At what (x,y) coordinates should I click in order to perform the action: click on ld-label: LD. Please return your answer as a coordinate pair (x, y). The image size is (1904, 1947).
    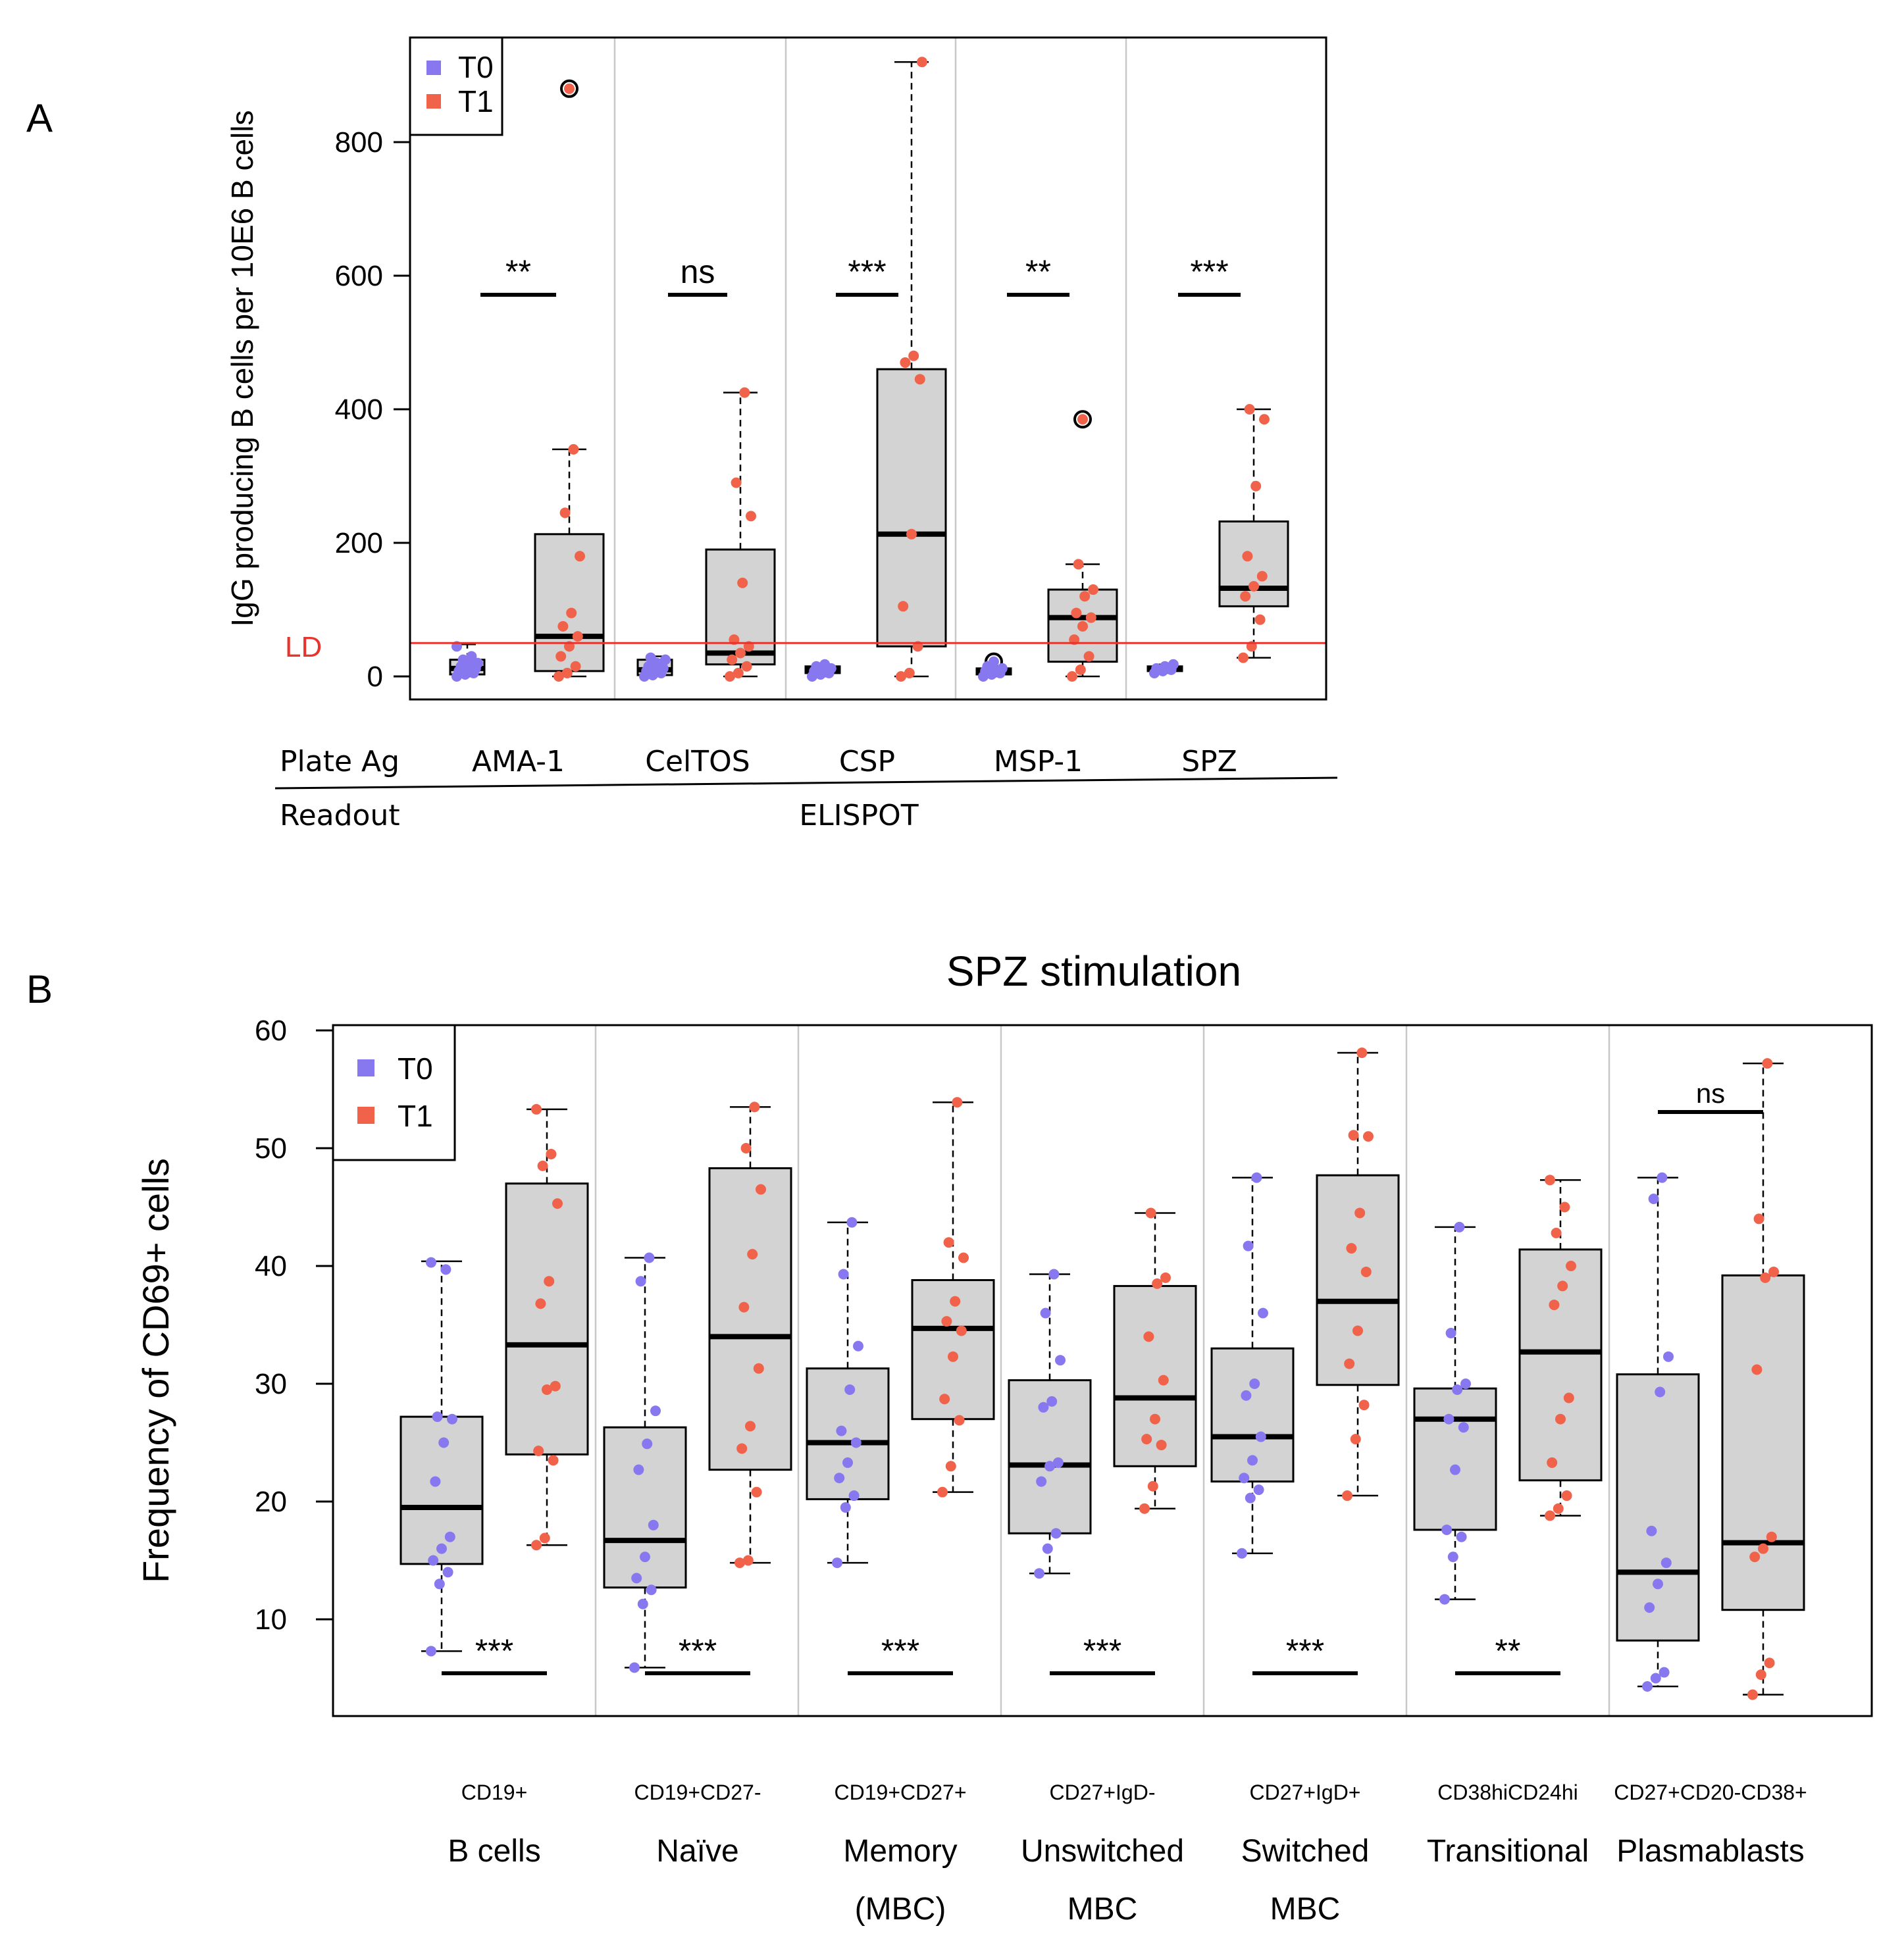
    Looking at the image, I should click on (303, 647).